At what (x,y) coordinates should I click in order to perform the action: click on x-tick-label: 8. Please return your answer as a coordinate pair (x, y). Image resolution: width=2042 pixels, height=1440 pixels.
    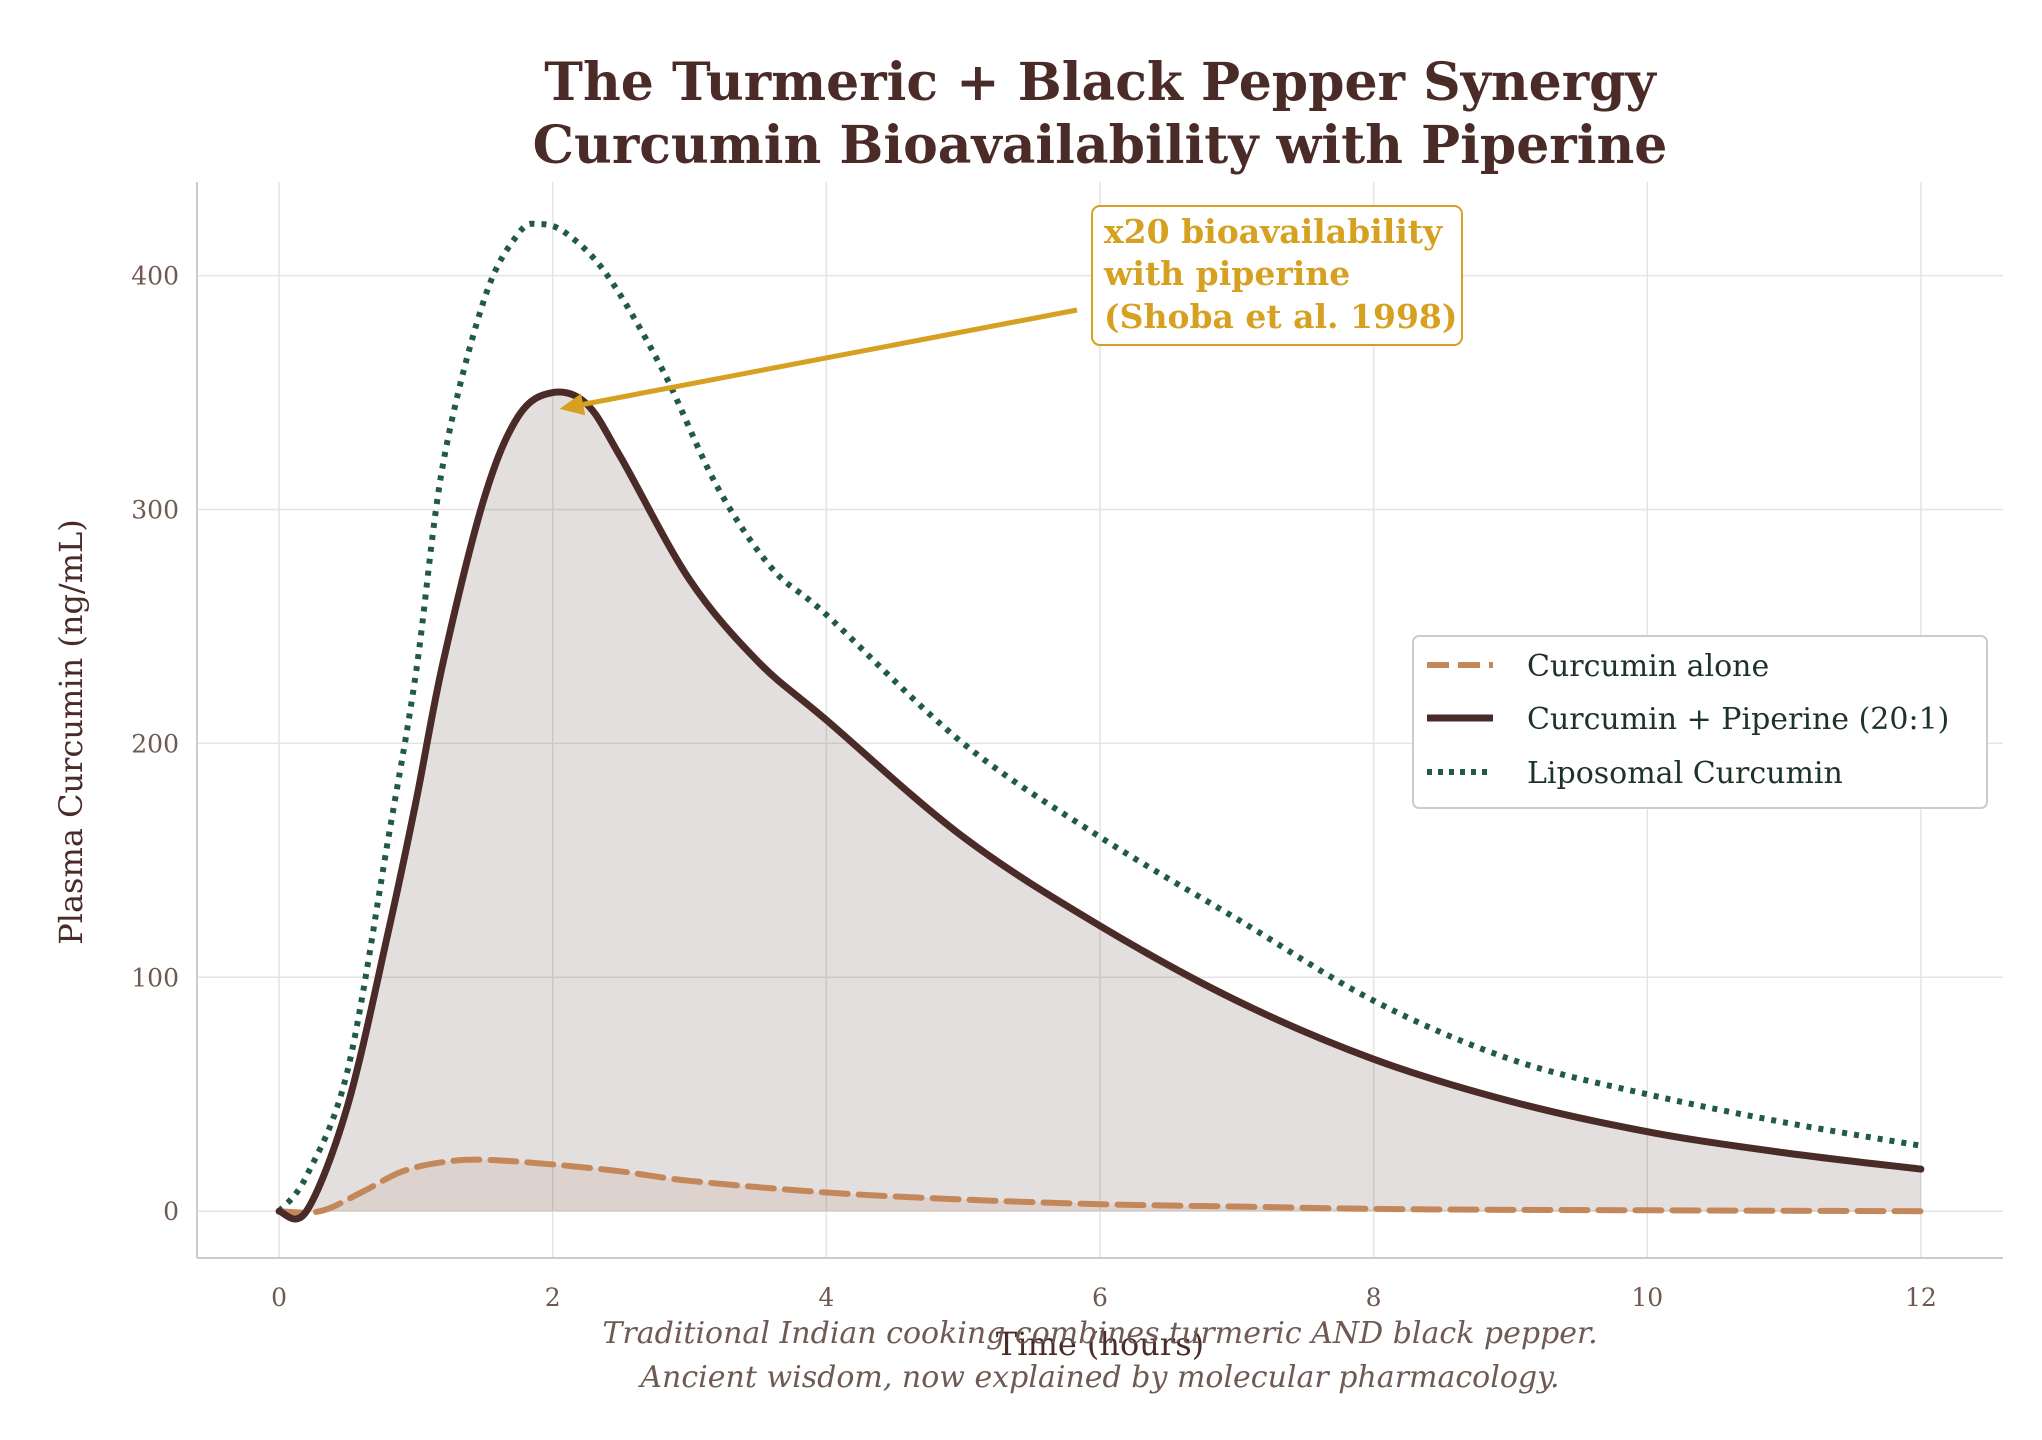
    Looking at the image, I should click on (1374, 1297).